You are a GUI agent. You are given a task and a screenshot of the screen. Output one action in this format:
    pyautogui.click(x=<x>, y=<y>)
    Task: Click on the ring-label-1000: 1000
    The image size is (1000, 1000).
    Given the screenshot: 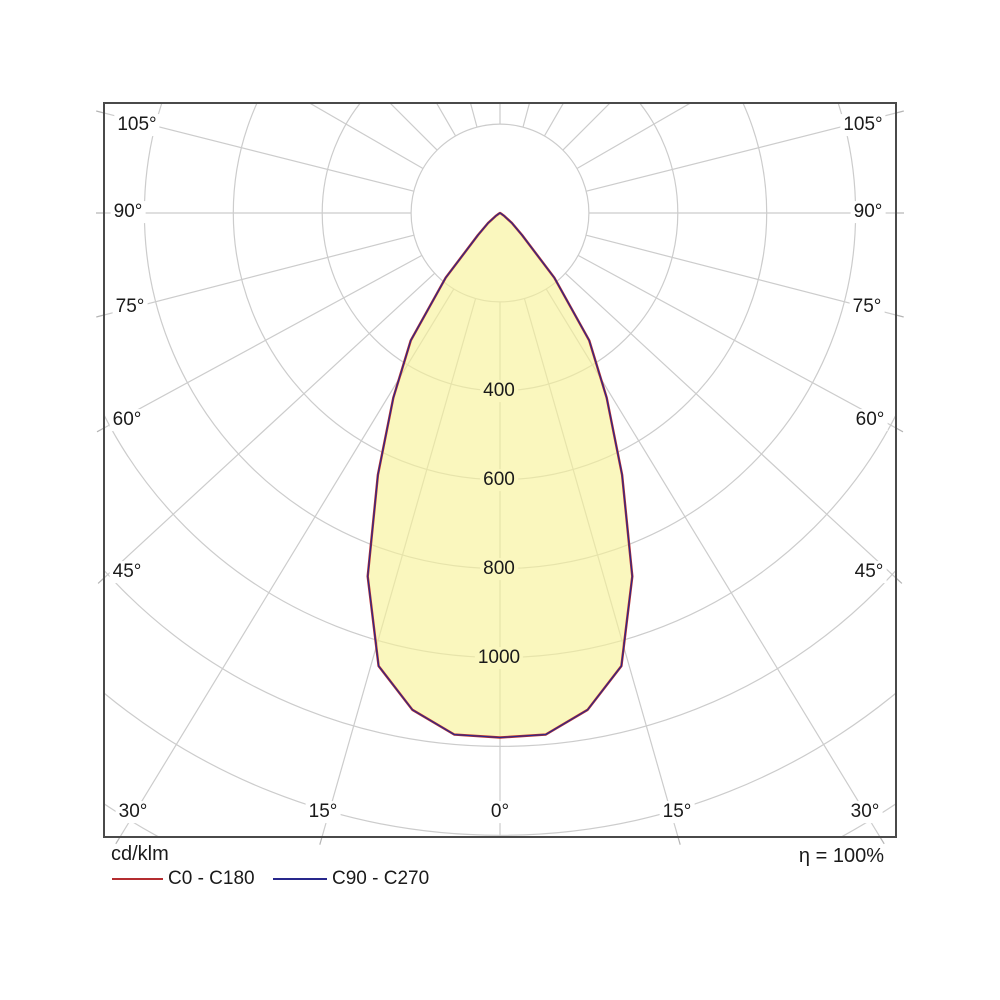 What is the action you would take?
    pyautogui.click(x=499, y=658)
    